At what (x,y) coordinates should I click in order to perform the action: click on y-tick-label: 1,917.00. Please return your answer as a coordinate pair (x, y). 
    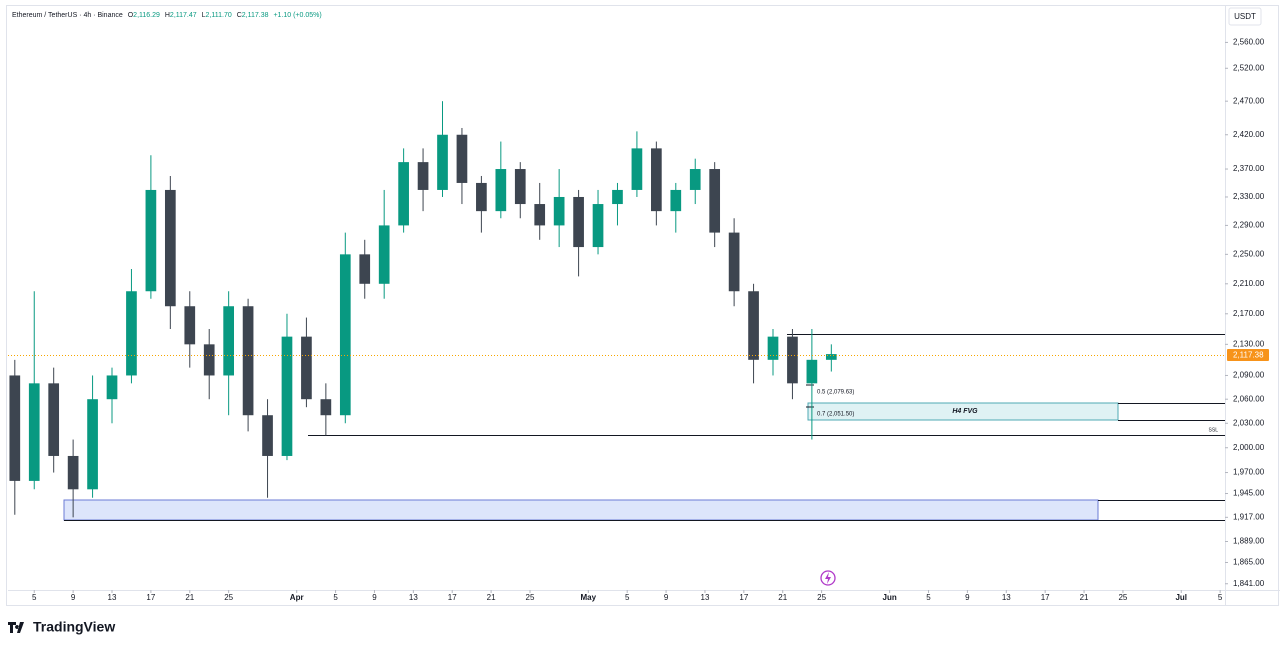
    Looking at the image, I should click on (1249, 516).